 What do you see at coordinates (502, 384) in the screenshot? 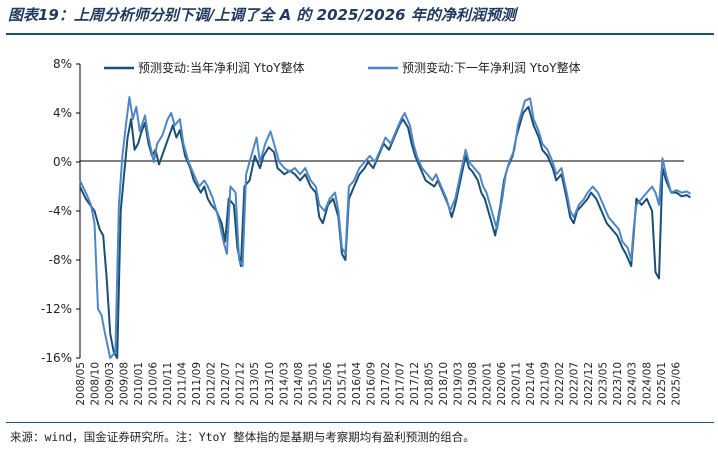
I see `x-tick-label: 2020/06` at bounding box center [502, 384].